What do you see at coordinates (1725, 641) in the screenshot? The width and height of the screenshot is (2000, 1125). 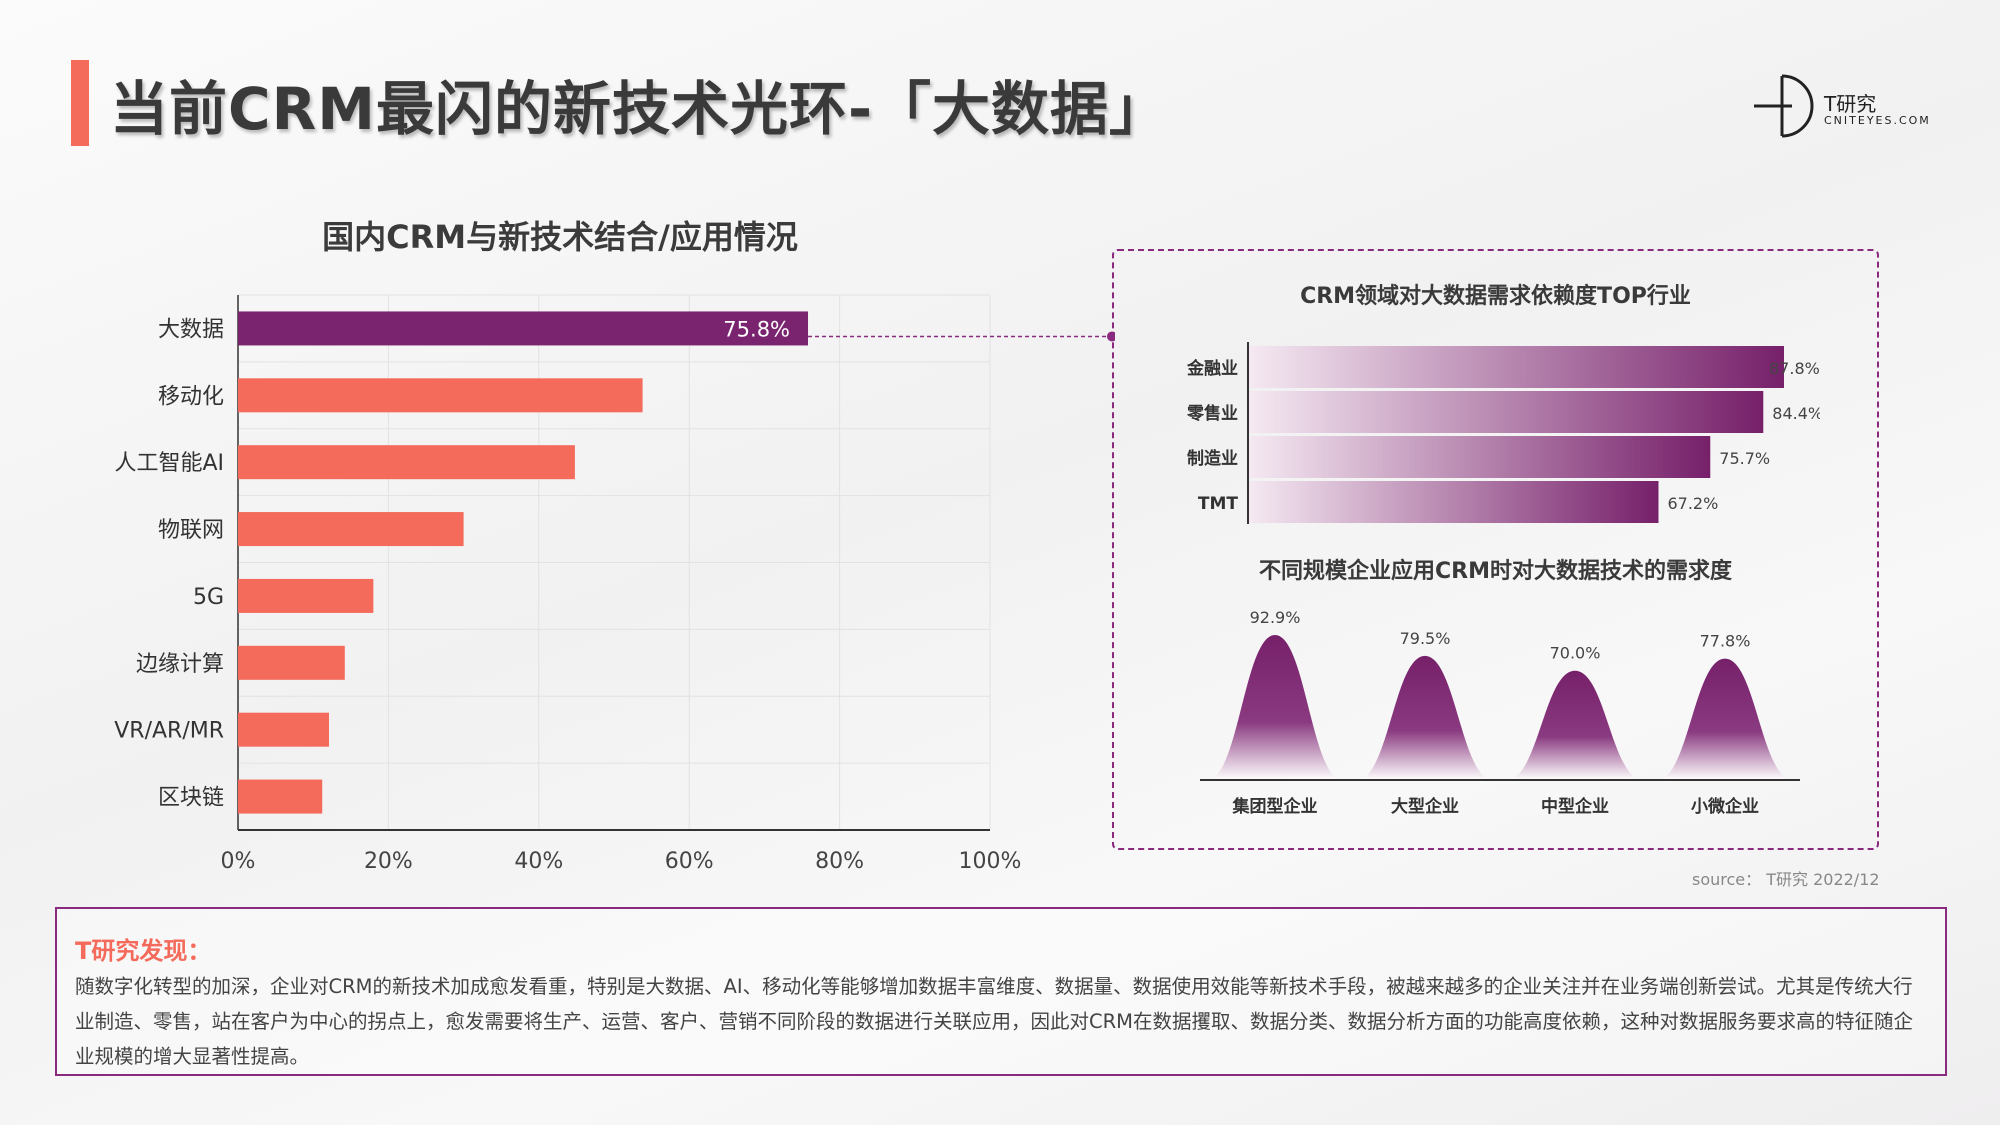 I see `enterprise-value-label: 77.8%` at bounding box center [1725, 641].